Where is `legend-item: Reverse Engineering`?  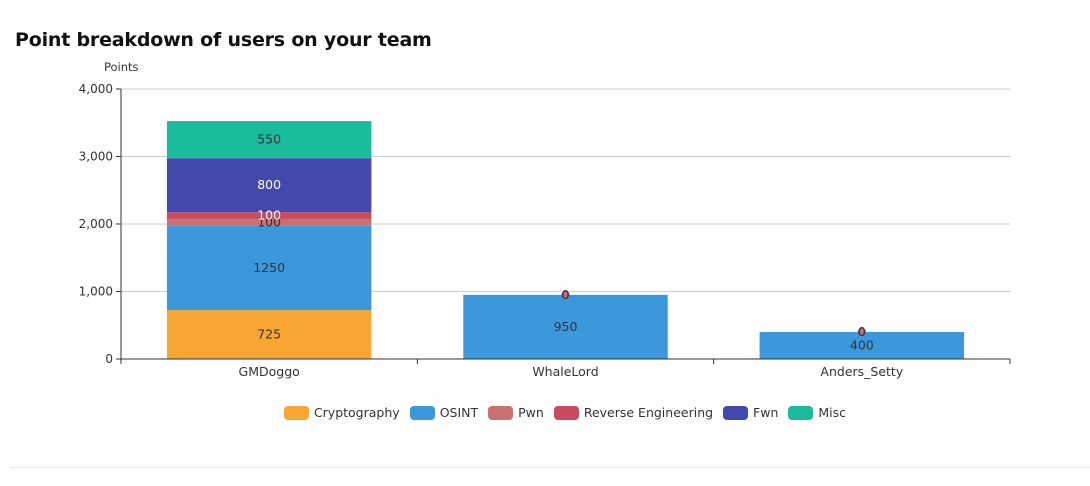
legend-item: Reverse Engineering is located at coordinates (633, 412).